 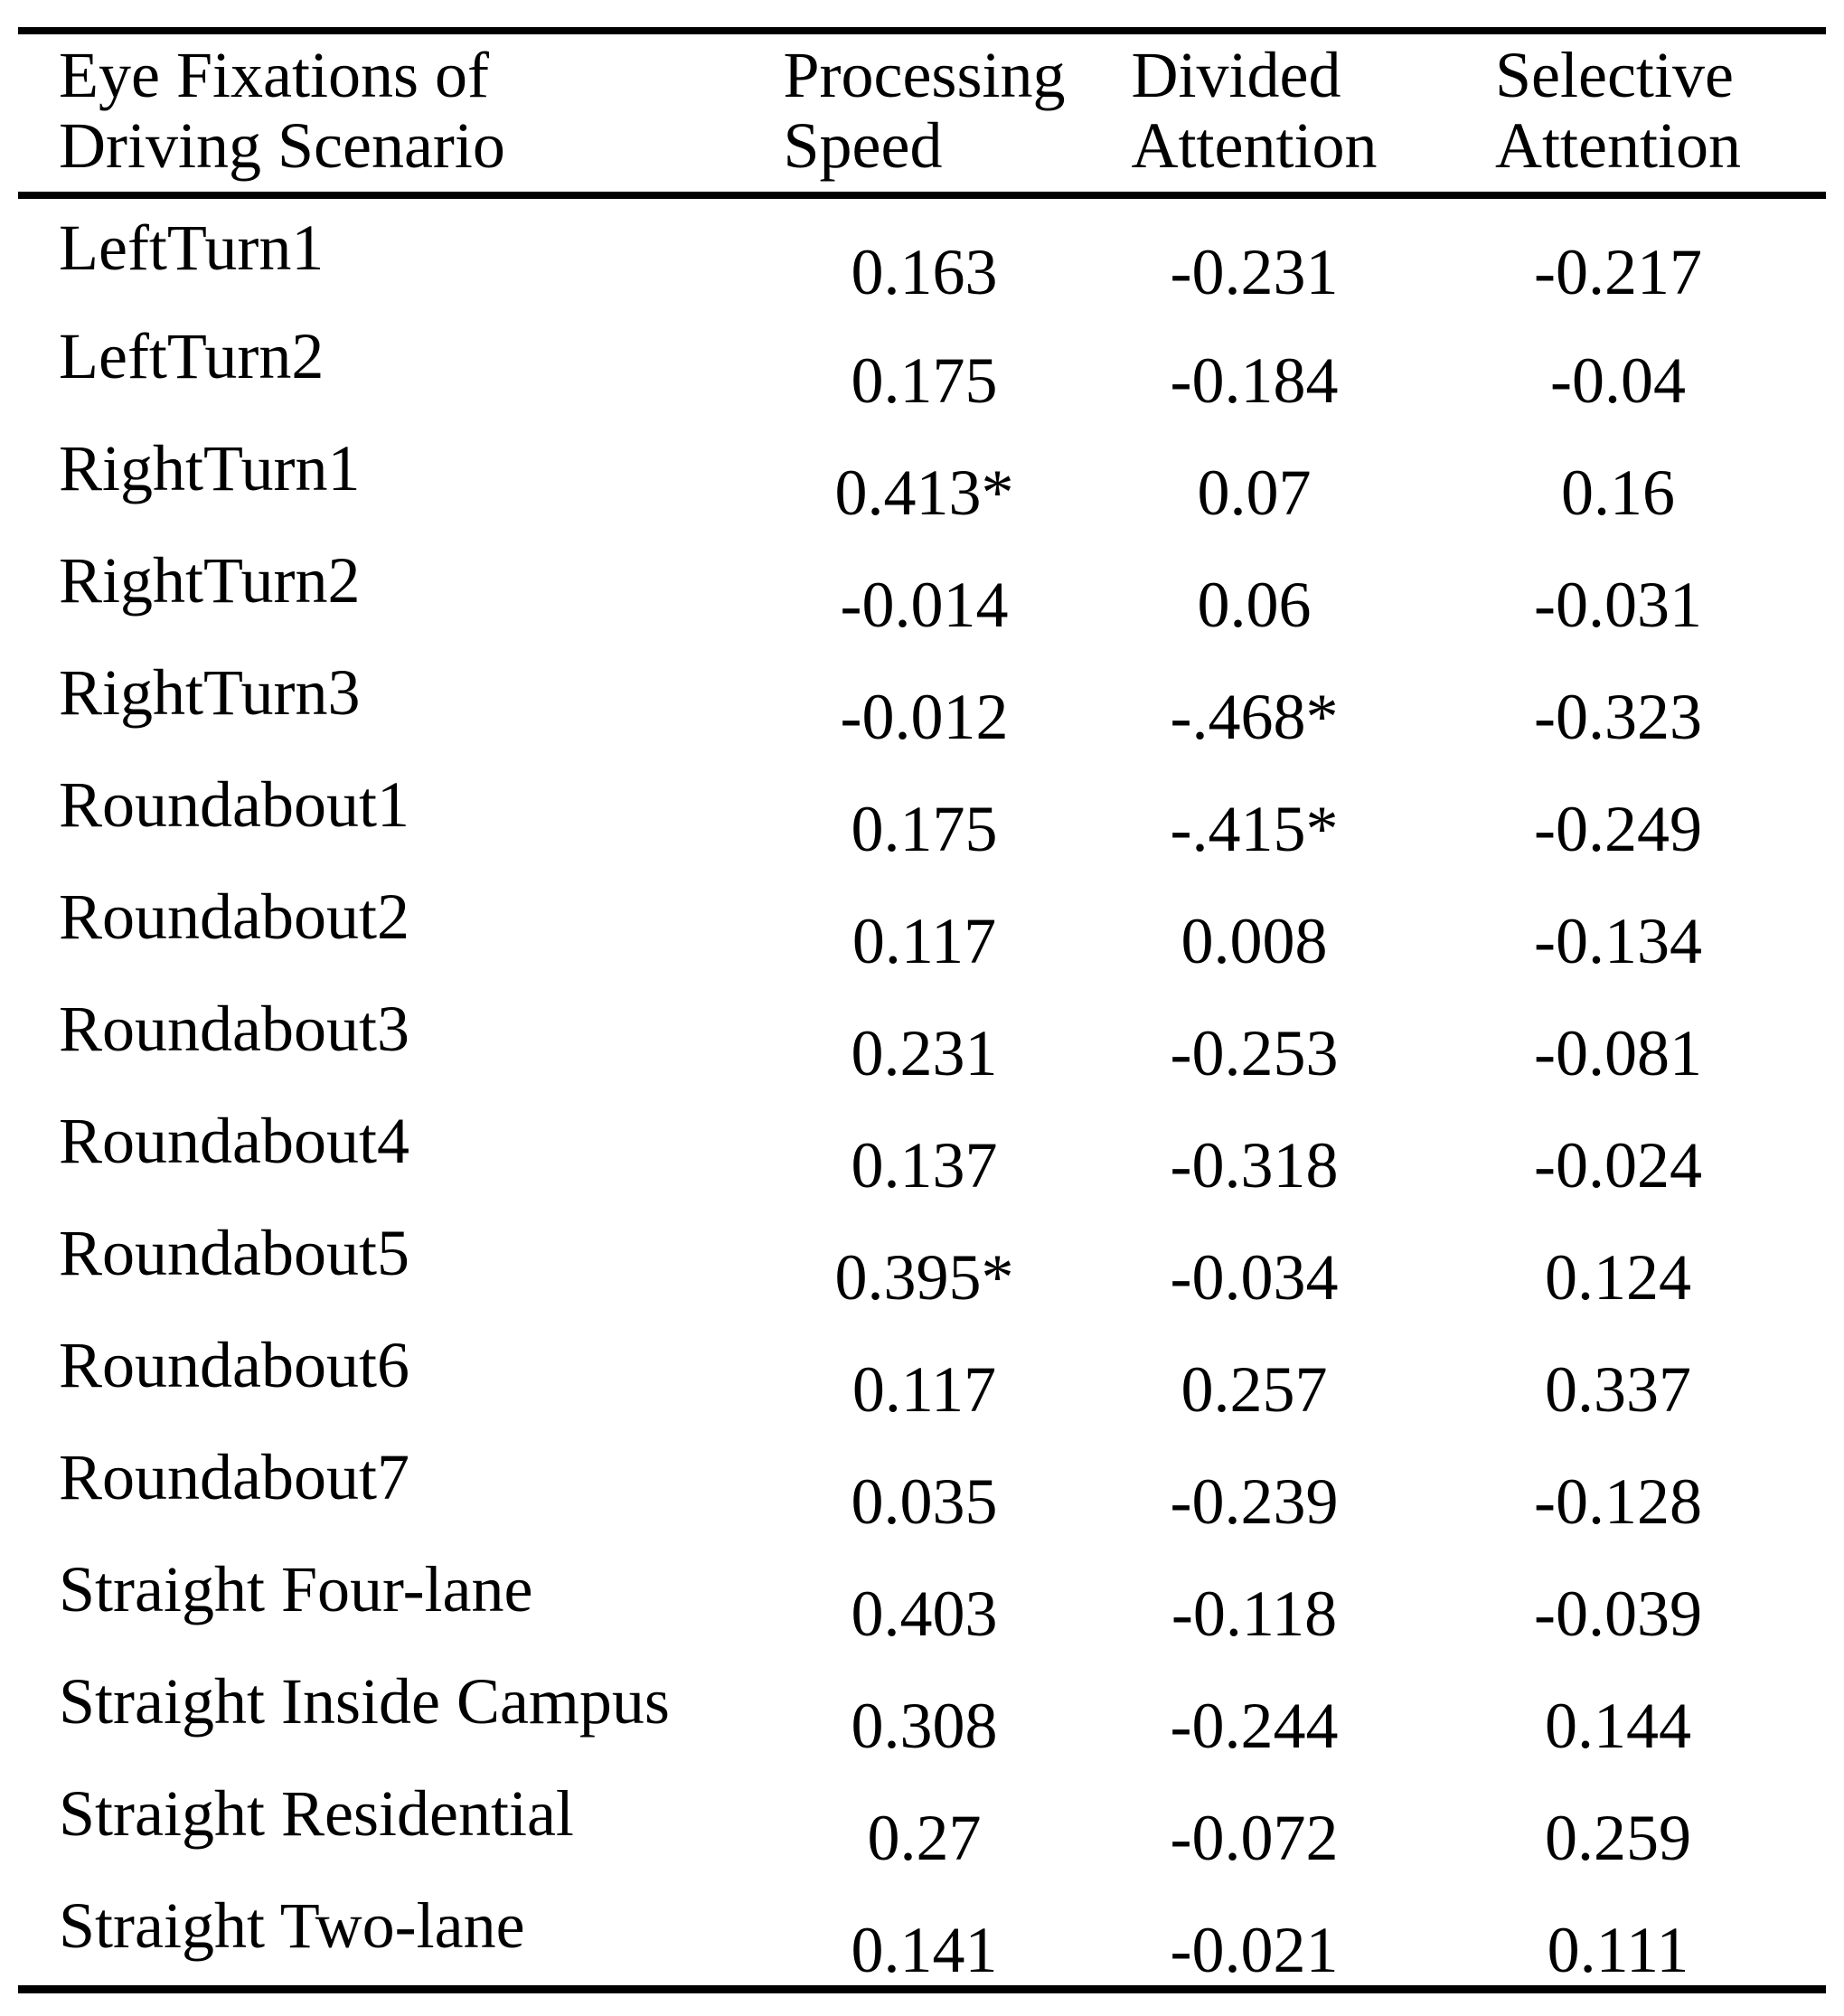 What do you see at coordinates (296, 1589) in the screenshot?
I see `scenario-label: Straight Four-lane` at bounding box center [296, 1589].